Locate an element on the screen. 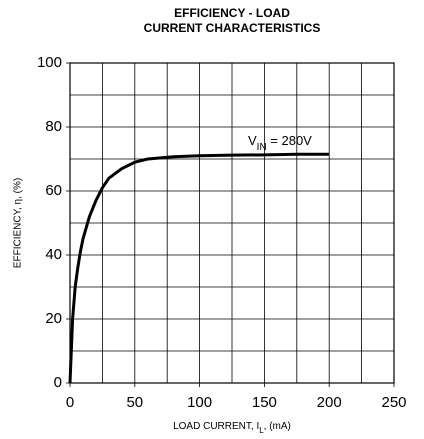 This screenshot has height=439, width=424. x-axis-label: LOAD CURRENT, IL, (mA) is located at coordinates (232, 428).